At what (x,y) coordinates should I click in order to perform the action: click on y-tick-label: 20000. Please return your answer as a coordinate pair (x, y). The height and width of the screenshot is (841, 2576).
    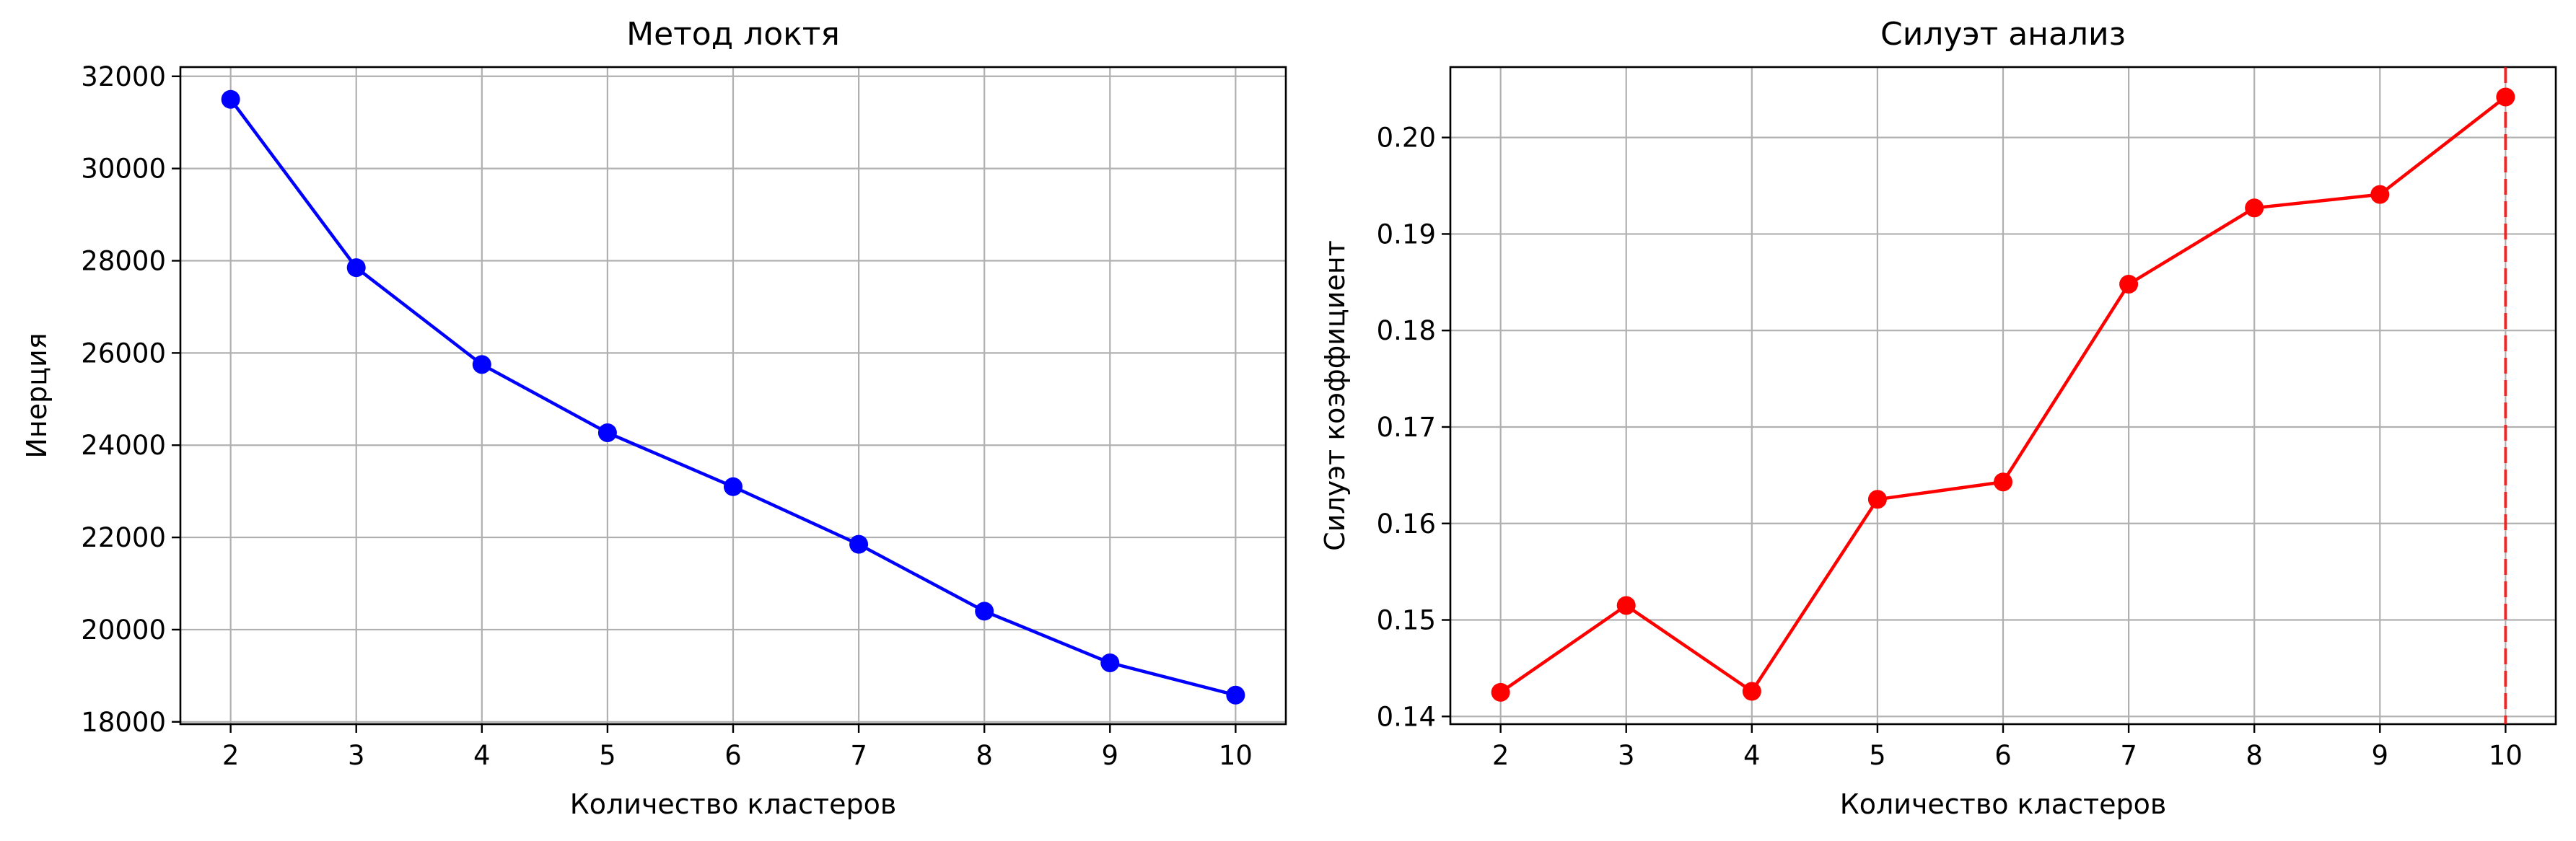
    Looking at the image, I should click on (124, 630).